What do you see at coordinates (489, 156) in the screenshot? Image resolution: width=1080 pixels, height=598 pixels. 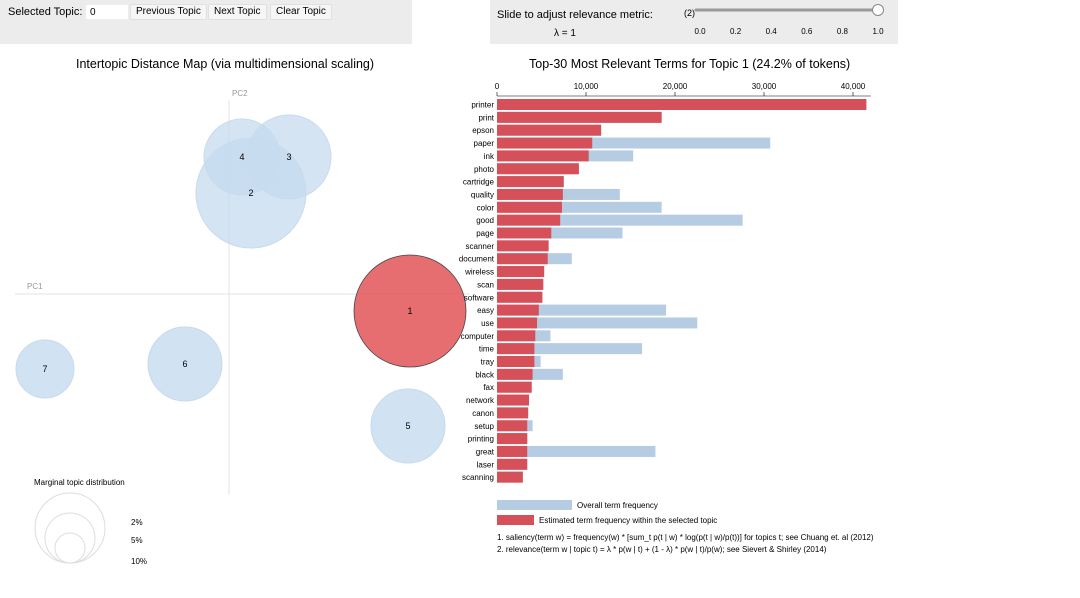 I see `term-label: ink` at bounding box center [489, 156].